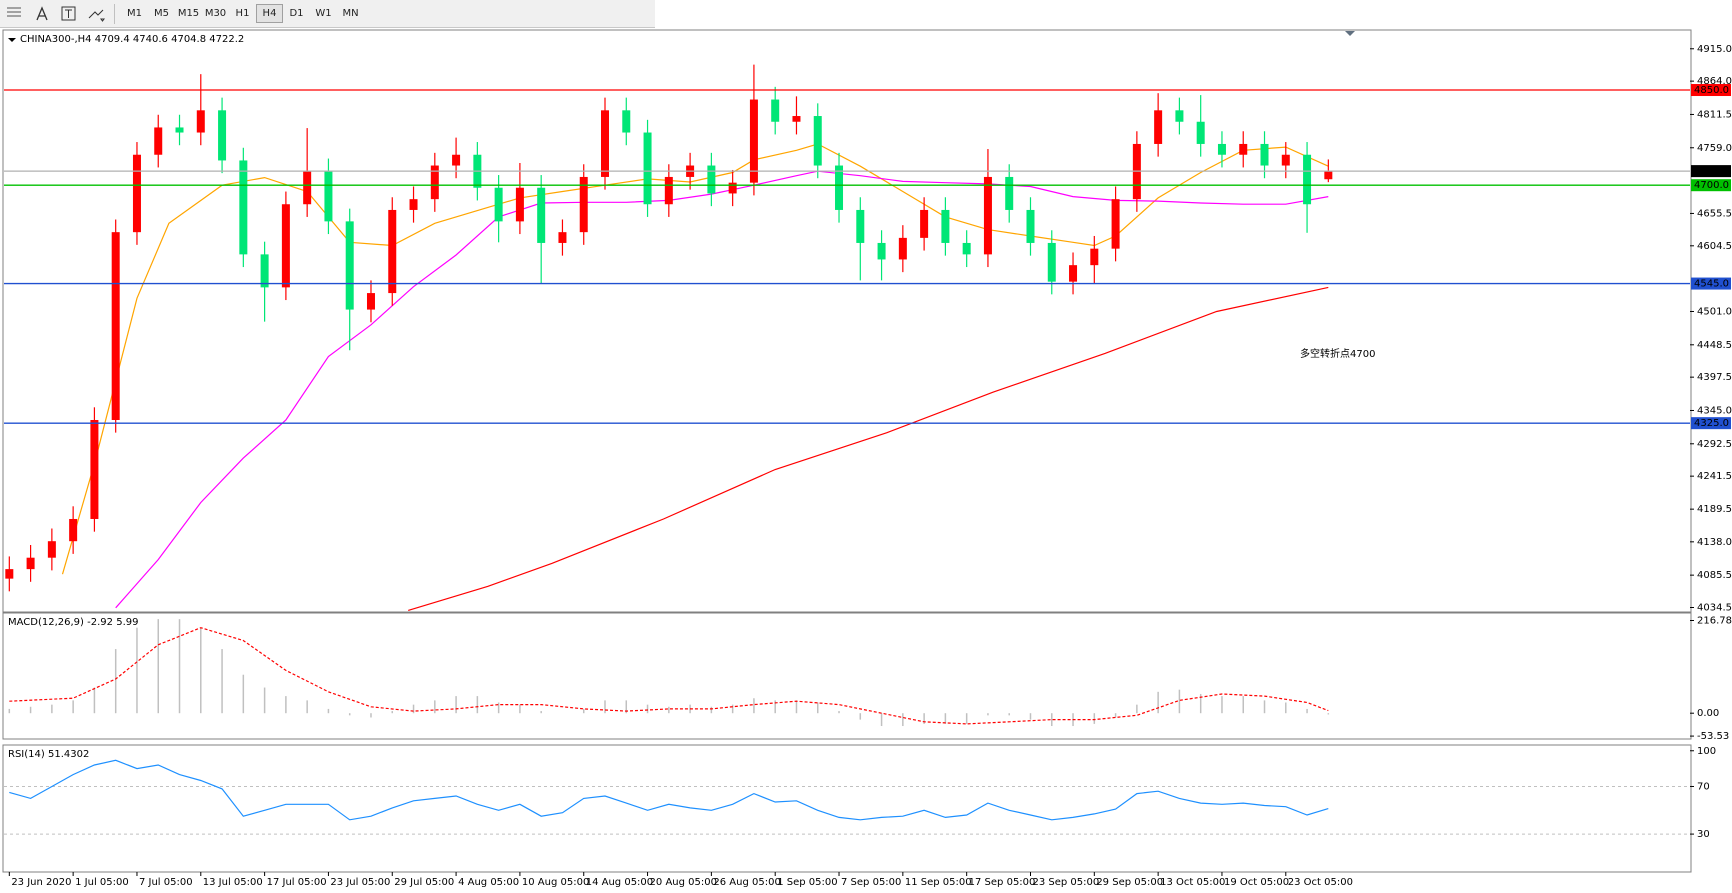 The height and width of the screenshot is (893, 1732). I want to click on crosshair-tool, so click(15, 14).